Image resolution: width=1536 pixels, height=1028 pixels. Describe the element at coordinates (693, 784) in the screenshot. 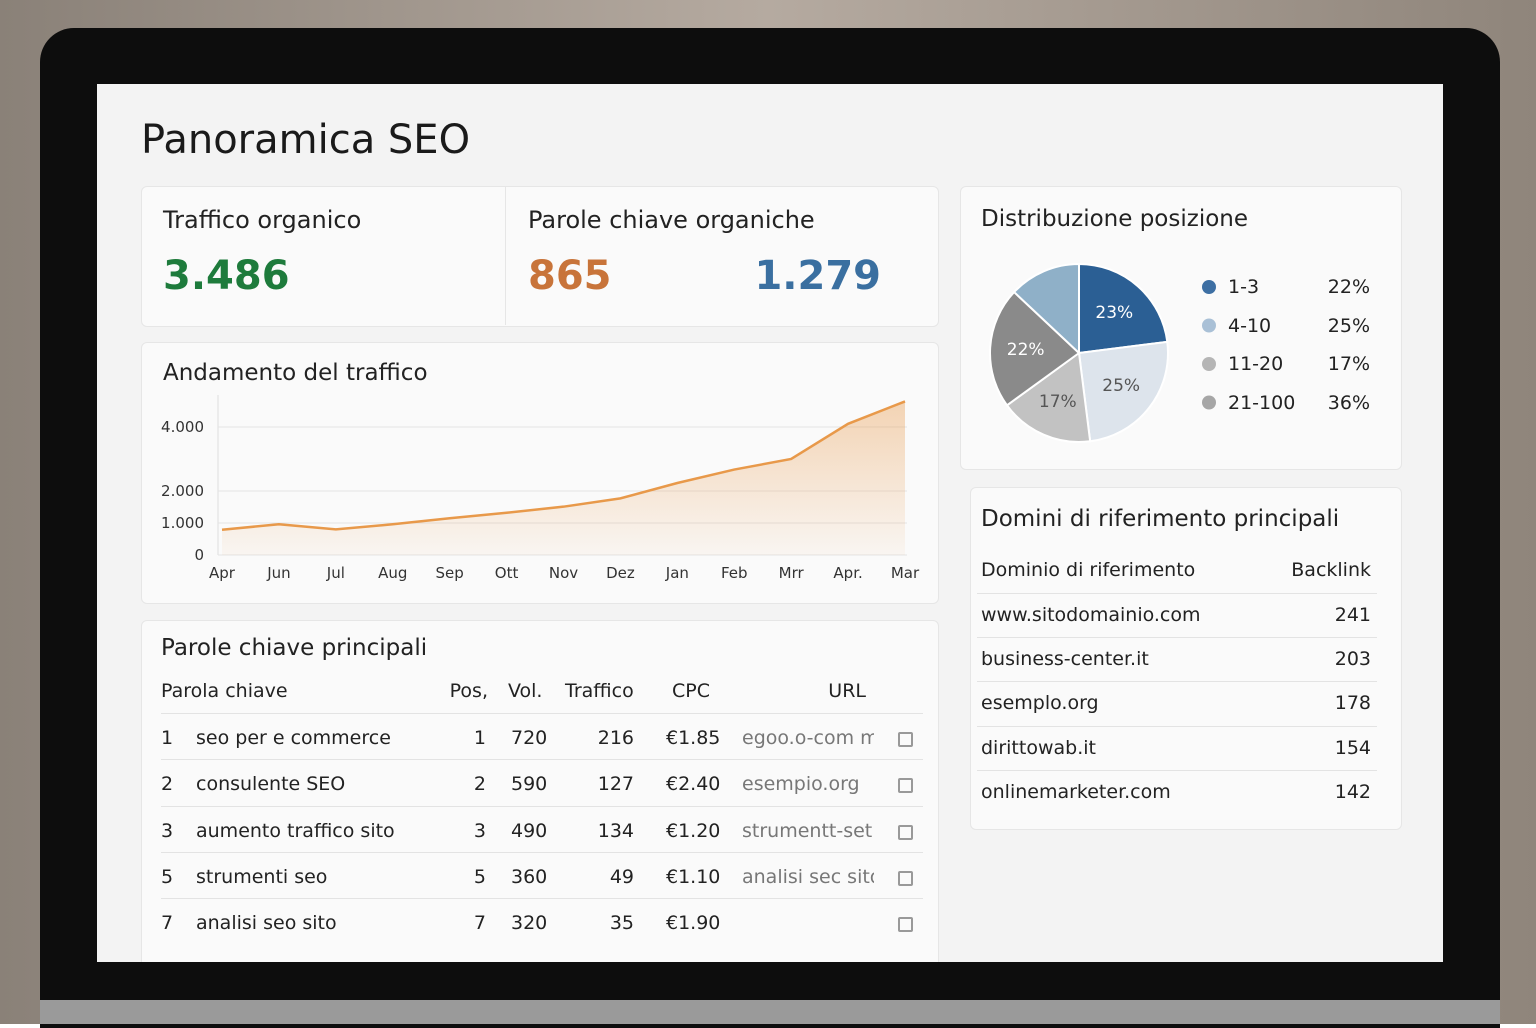

I see `table-cell: €2.40` at that location.